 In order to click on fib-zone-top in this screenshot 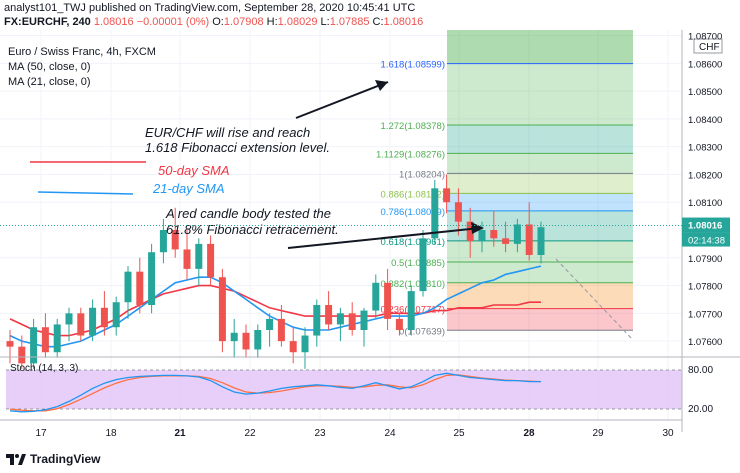, I will do `click(540, 47)`.